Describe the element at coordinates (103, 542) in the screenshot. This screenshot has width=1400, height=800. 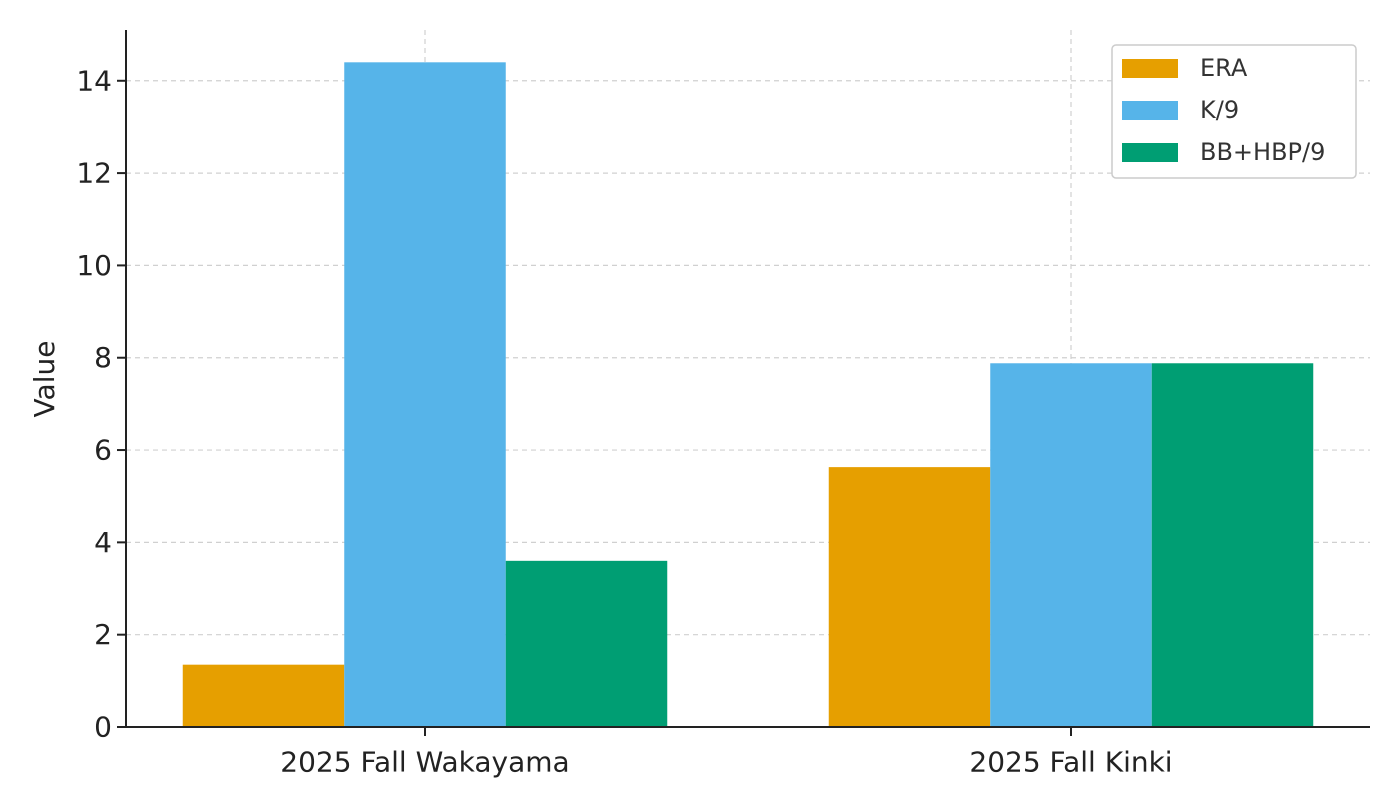
I see `y-tick-label: 4` at that location.